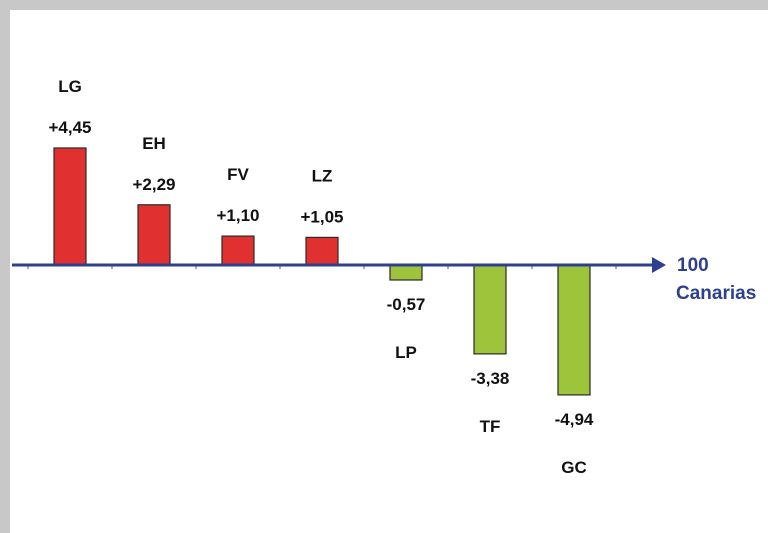 The image size is (768, 533). I want to click on axis-label-value: 100, so click(693, 265).